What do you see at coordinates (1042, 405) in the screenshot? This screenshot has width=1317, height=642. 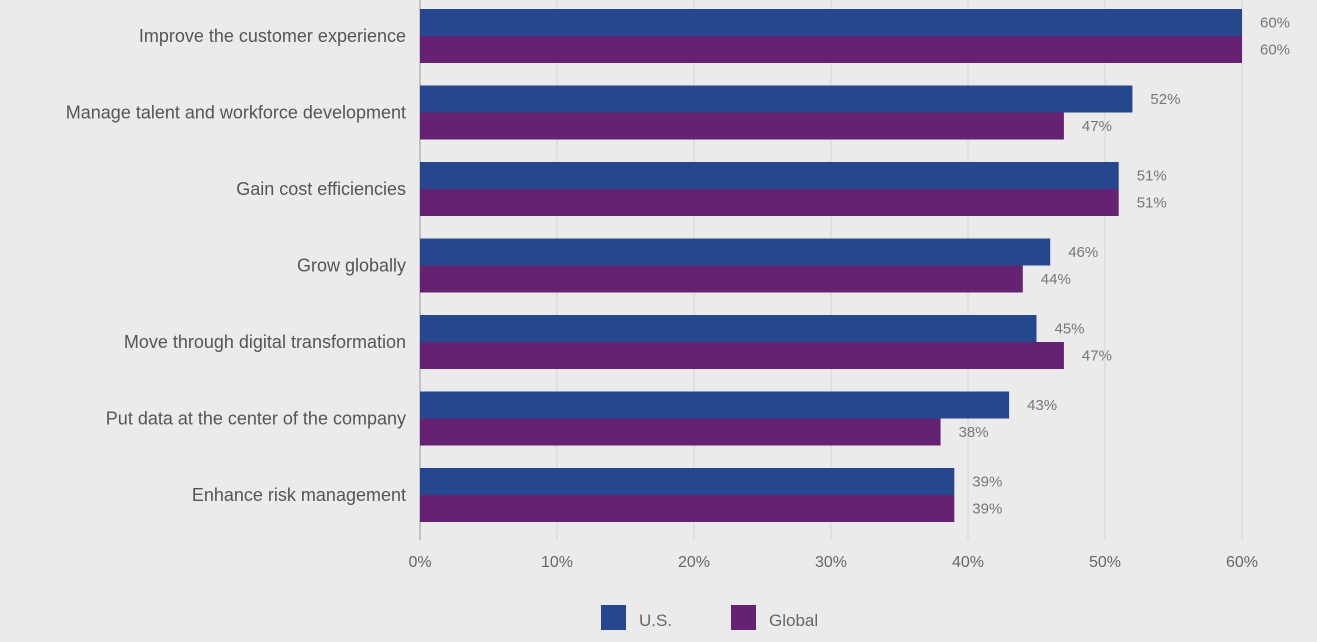 I see `data-label: 43%` at bounding box center [1042, 405].